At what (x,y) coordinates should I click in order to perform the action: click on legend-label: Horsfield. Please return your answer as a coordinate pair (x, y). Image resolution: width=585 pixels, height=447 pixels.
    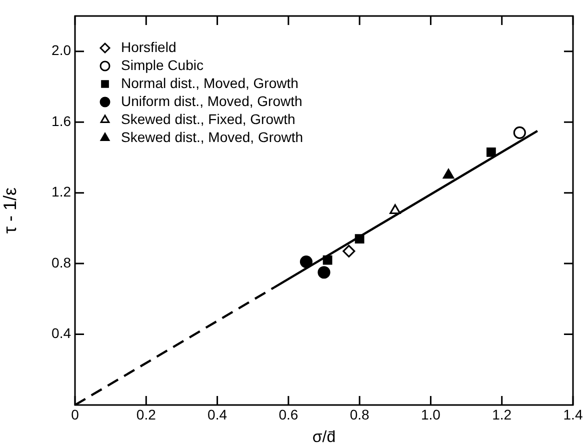
    Looking at the image, I should click on (148, 46).